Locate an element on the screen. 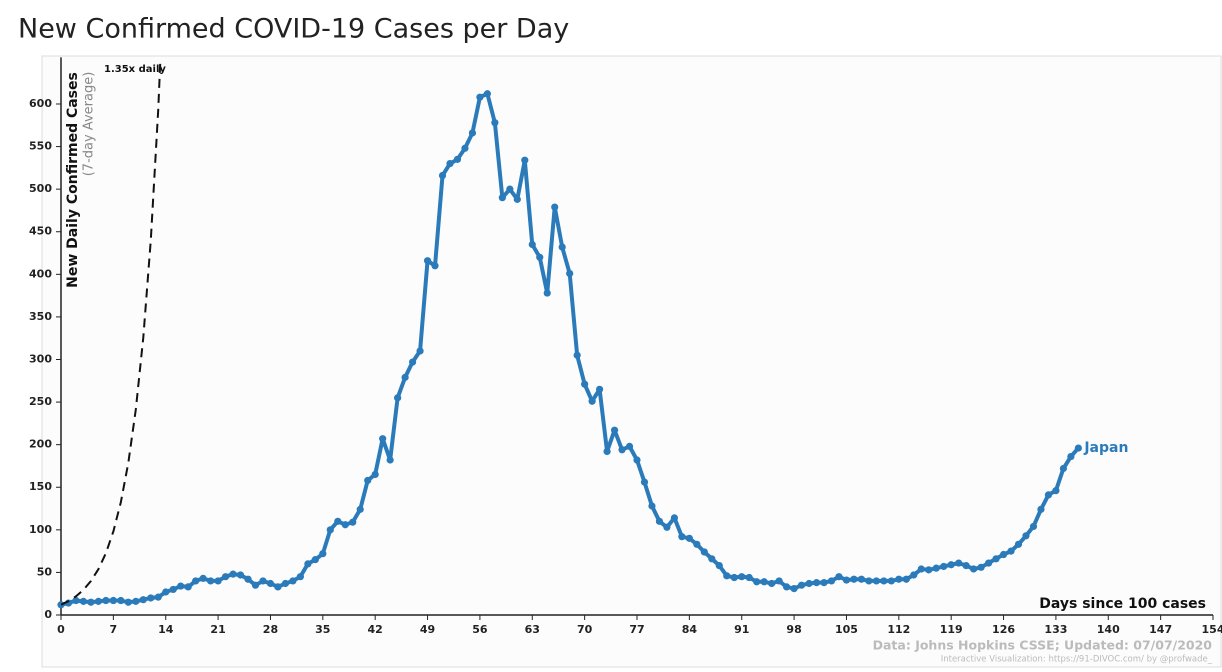  y-tick-label: 0 is located at coordinates (48, 614).